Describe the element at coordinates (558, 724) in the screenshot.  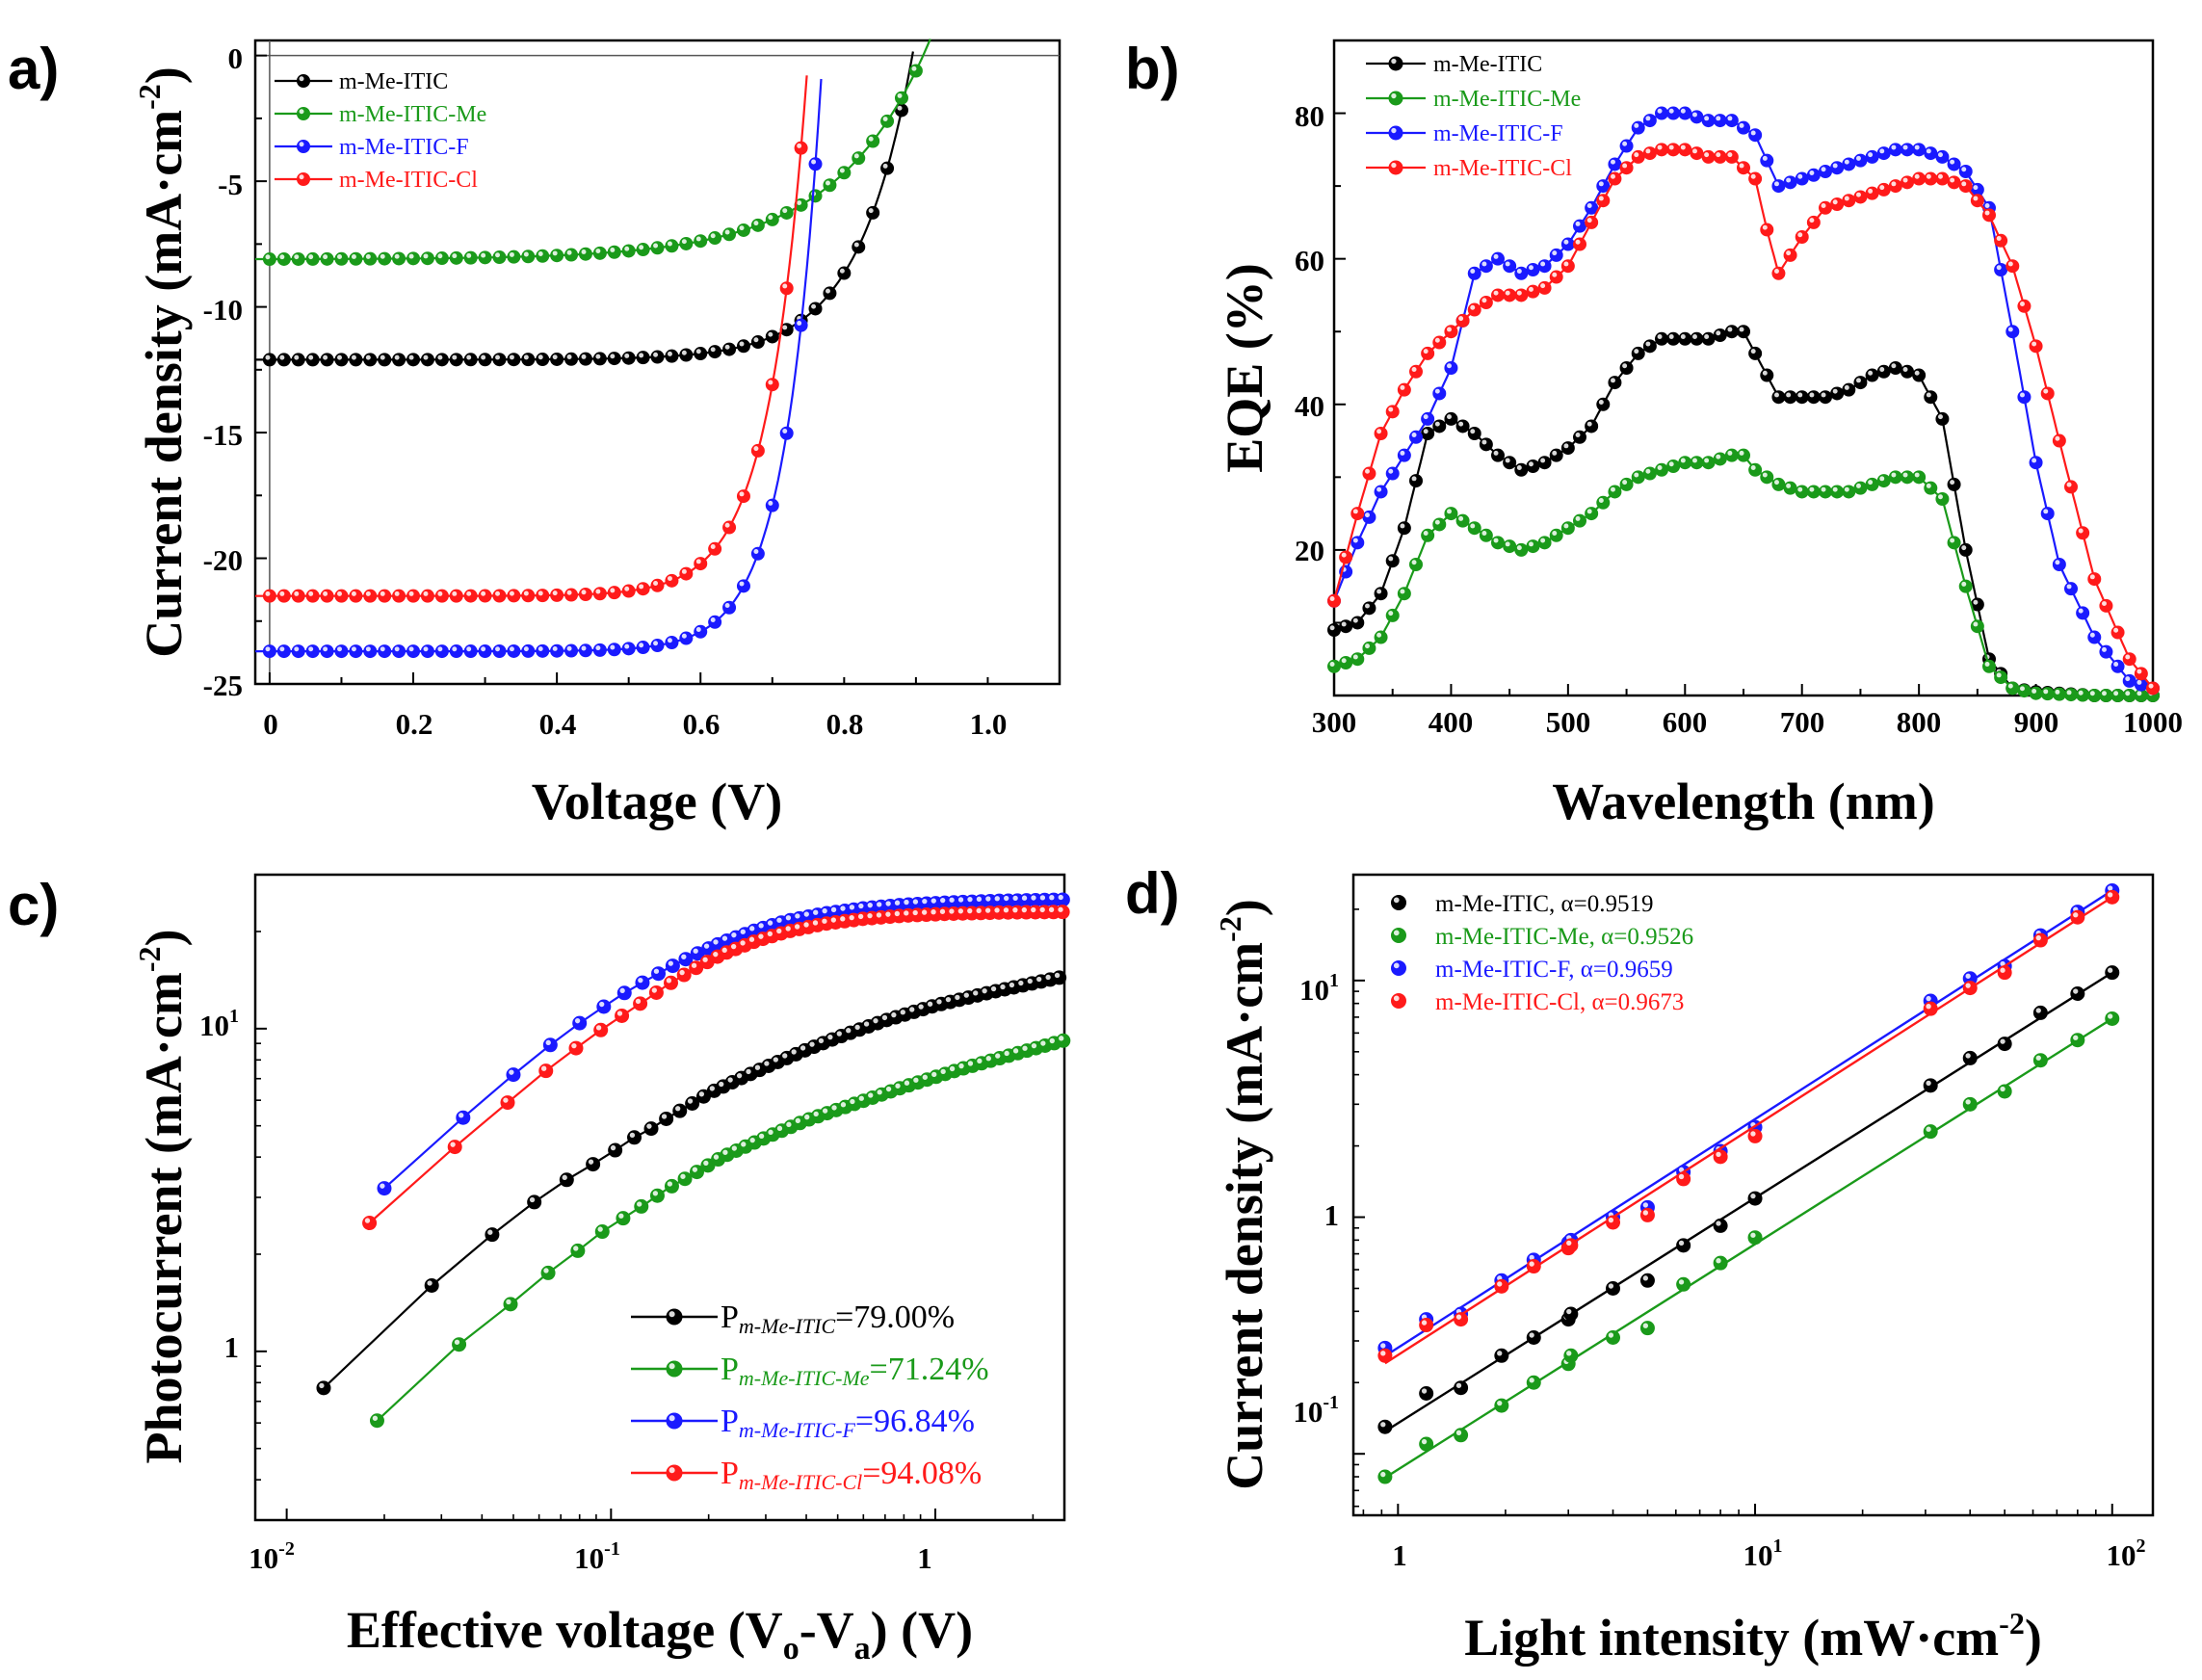
I see `x-tick-label: 0.4` at that location.